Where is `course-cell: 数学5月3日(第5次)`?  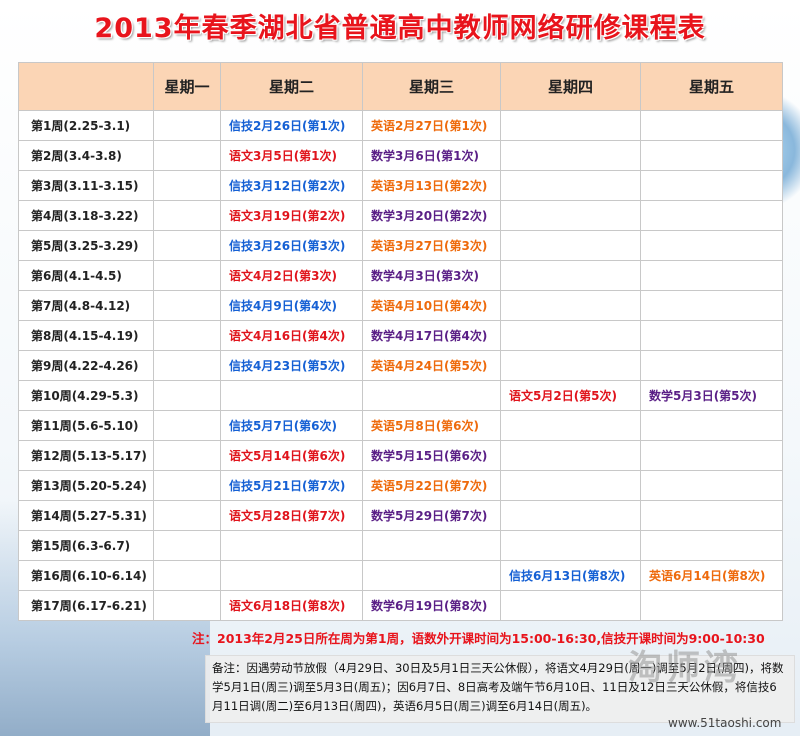
course-cell: 数学5月3日(第5次) is located at coordinates (711, 395).